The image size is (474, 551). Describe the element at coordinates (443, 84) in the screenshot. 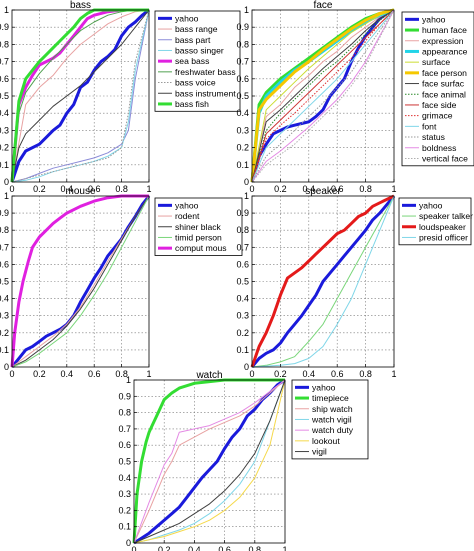

I see `legend-label: face surfac` at that location.